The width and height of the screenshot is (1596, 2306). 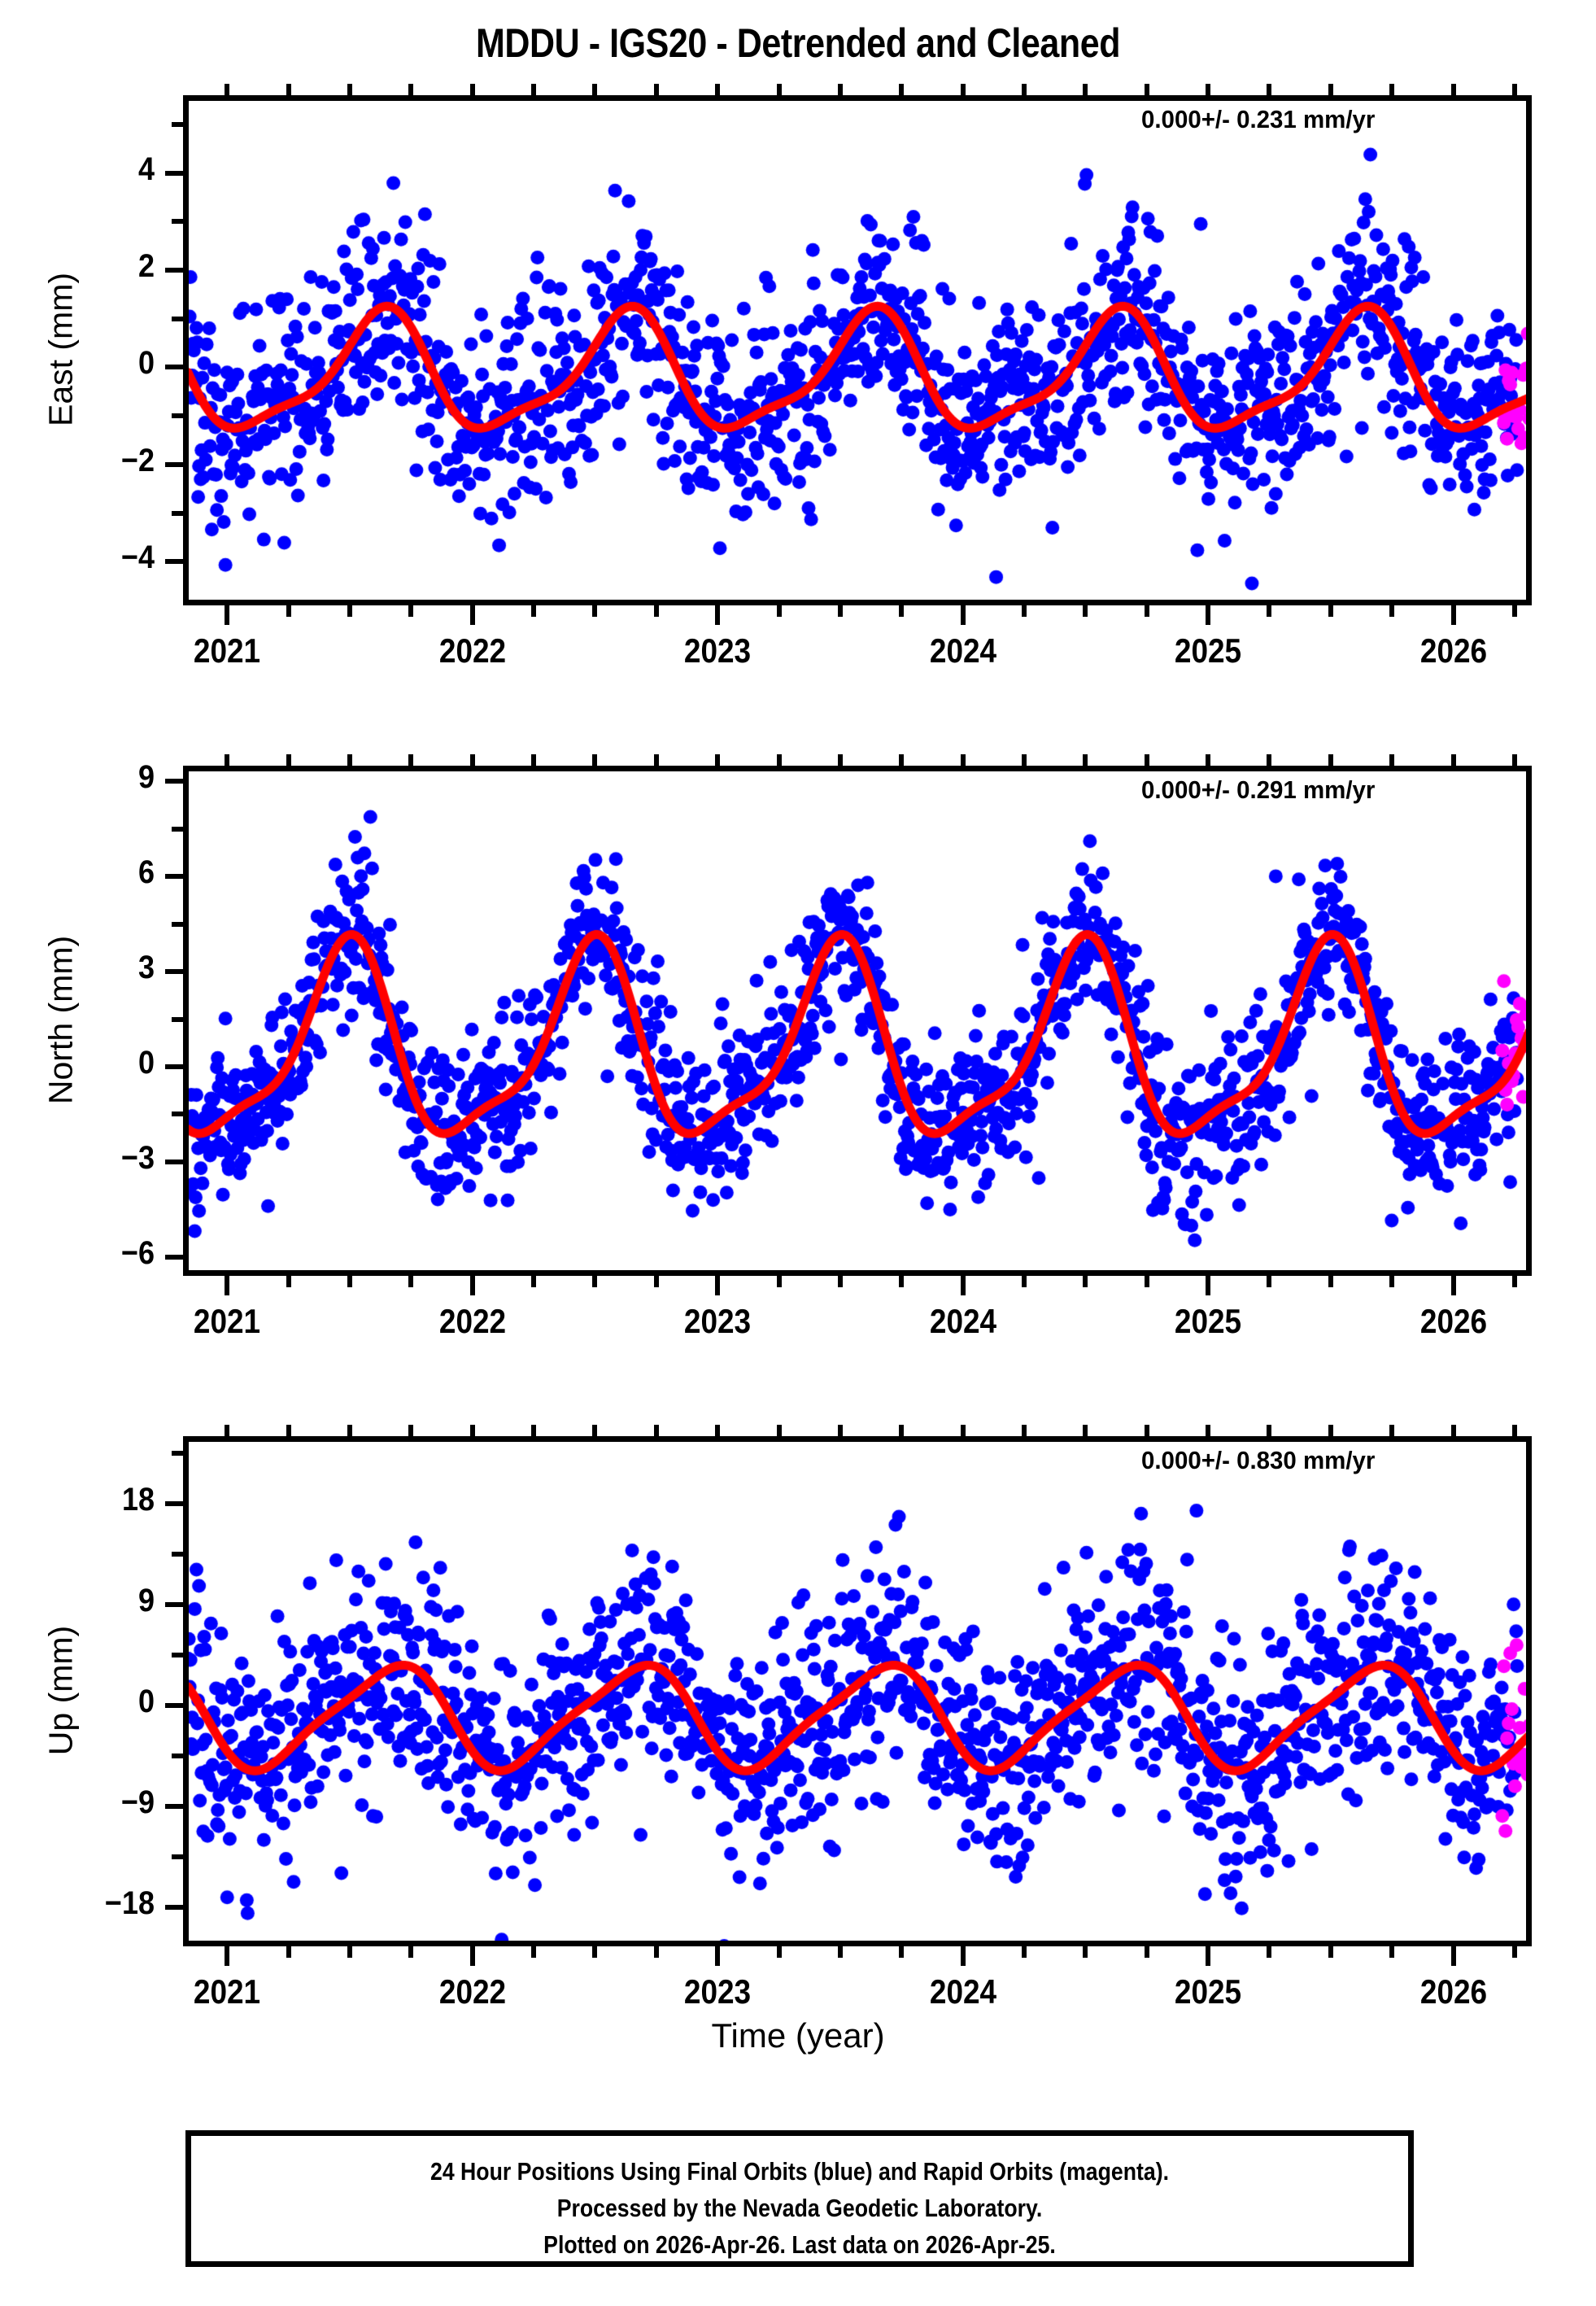 I want to click on rate-label-north: 0.000+/- 0.291 mm/yr, so click(x=1258, y=789).